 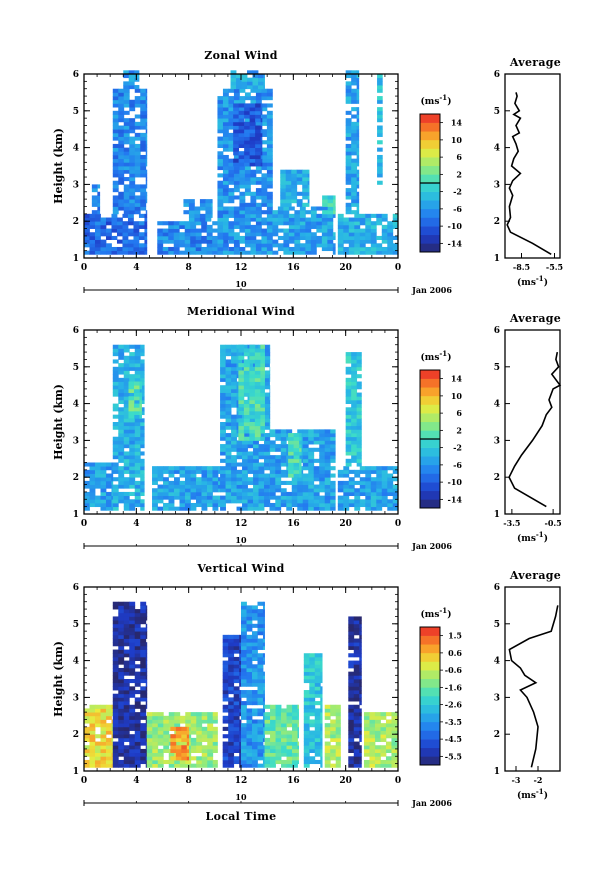 What do you see at coordinates (345, 268) in the screenshot?
I see `x-tick-label: 20` at bounding box center [345, 268].